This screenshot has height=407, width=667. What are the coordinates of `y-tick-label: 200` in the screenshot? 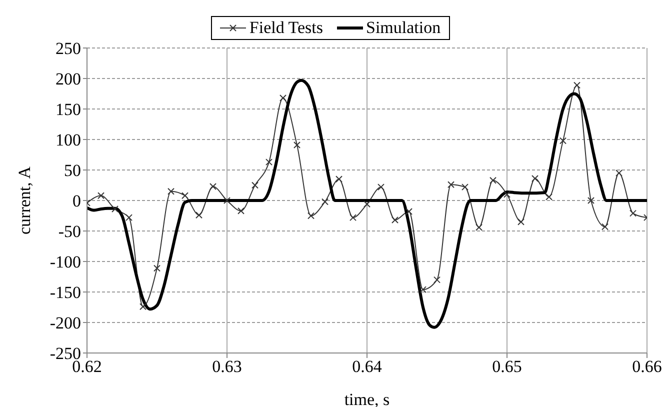 It's located at (68, 79).